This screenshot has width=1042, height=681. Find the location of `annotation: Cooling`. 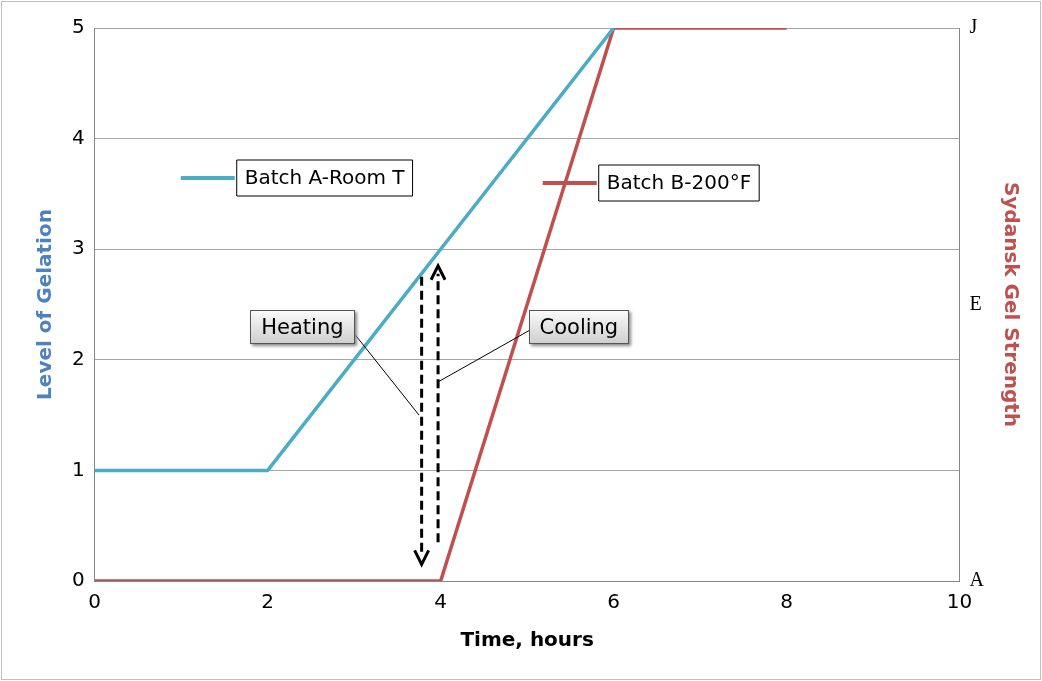

annotation: Cooling is located at coordinates (579, 326).